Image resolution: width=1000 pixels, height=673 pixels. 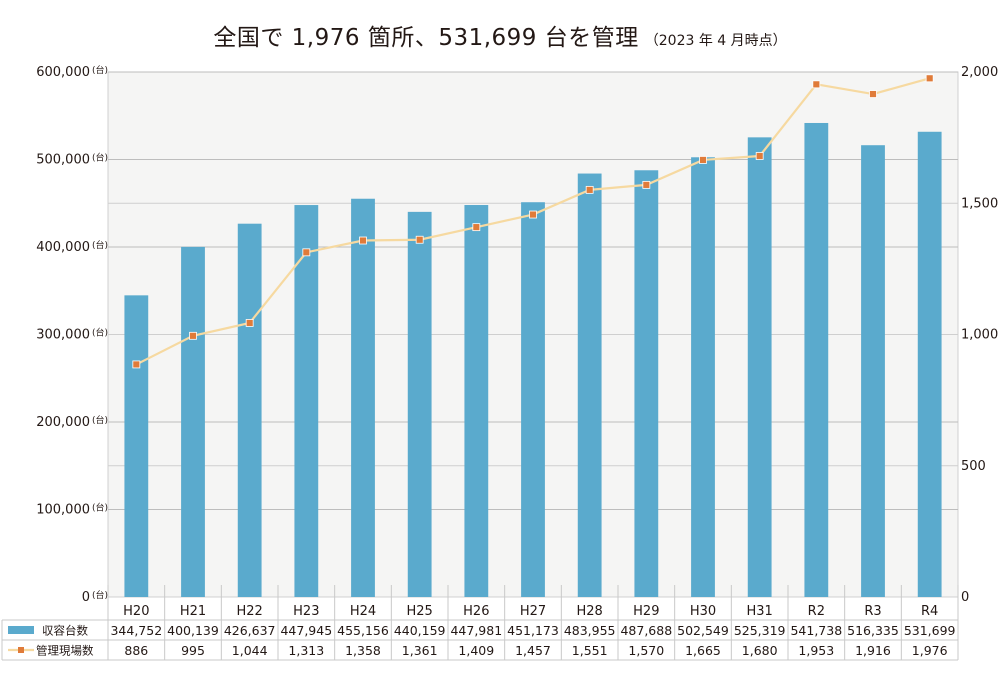 I want to click on chart-title-block: 全国で 1,976 箇所、531,699 台を管理 （2023 年 4 月時点）, so click(x=500, y=35).